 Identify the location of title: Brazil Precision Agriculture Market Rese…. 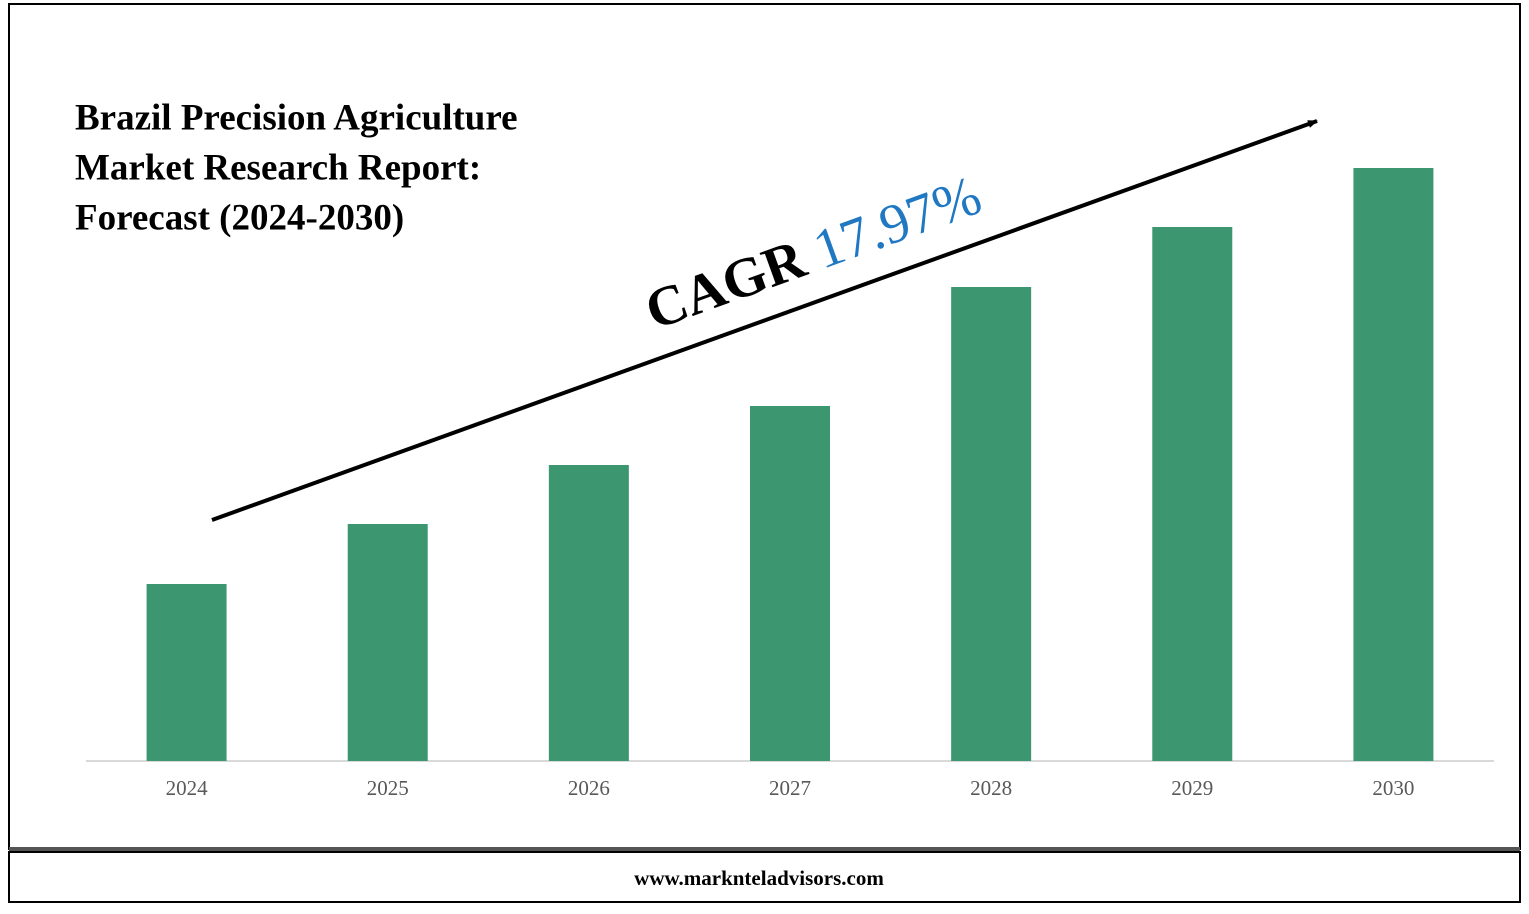
(296, 167).